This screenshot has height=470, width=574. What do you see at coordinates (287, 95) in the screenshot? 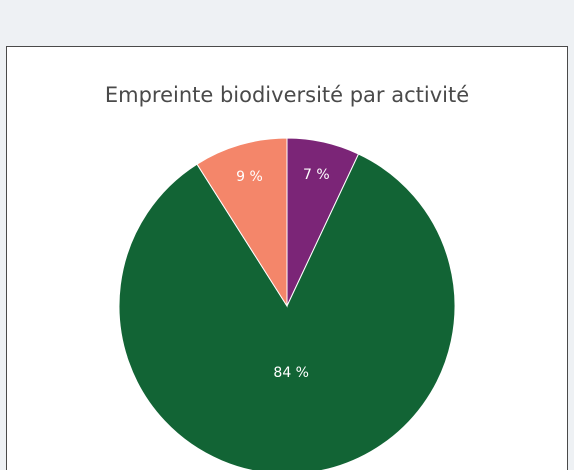
I see `chart-title: Empreinte biodiversité par activité` at bounding box center [287, 95].